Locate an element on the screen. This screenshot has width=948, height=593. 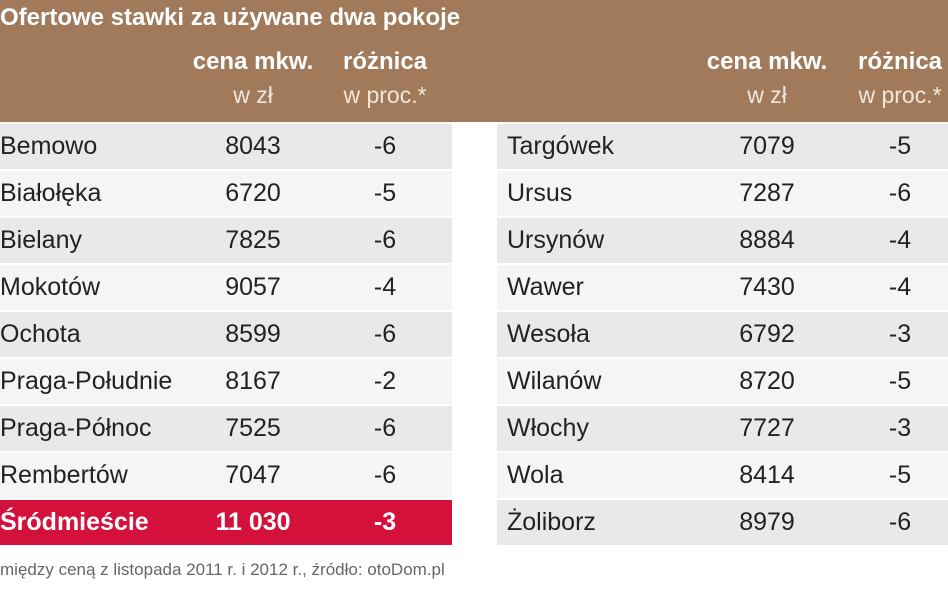
table-row: Białołęka 6720 -5 is located at coordinates (226, 194).